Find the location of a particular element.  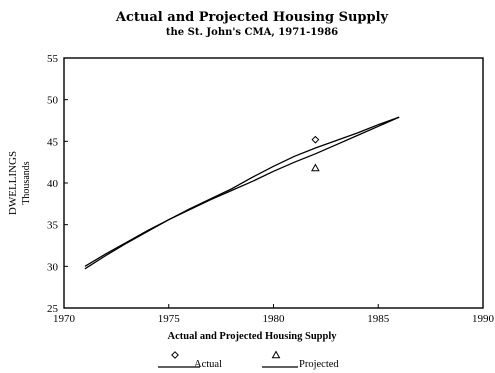

chart-subtitle: the St. John's CMA, 1971-1986 is located at coordinates (252, 32).